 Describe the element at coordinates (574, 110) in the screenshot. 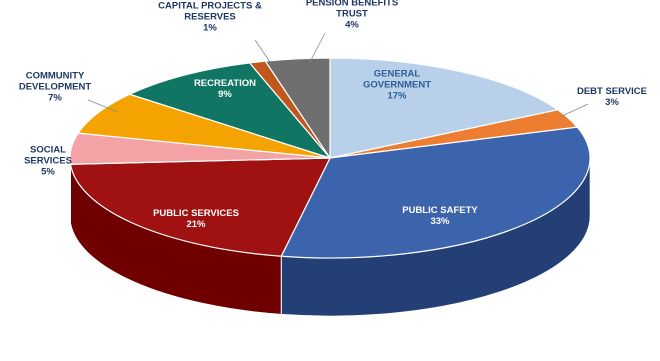

I see `leader-line-debt-service` at that location.